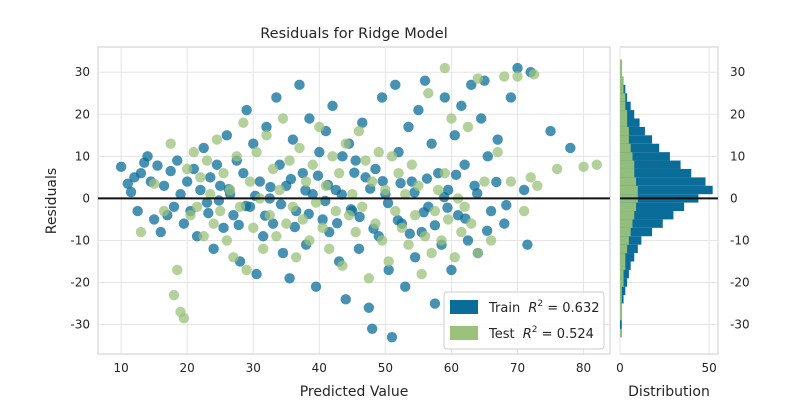 The height and width of the screenshot is (400, 800). What do you see at coordinates (354, 392) in the screenshot?
I see `x-axis-label: Predicted Value` at bounding box center [354, 392].